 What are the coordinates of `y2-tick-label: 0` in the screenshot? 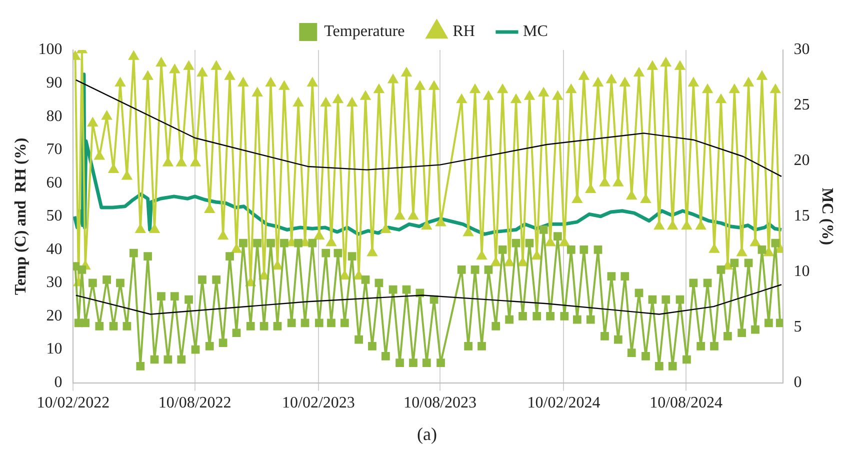 It's located at (798, 383).